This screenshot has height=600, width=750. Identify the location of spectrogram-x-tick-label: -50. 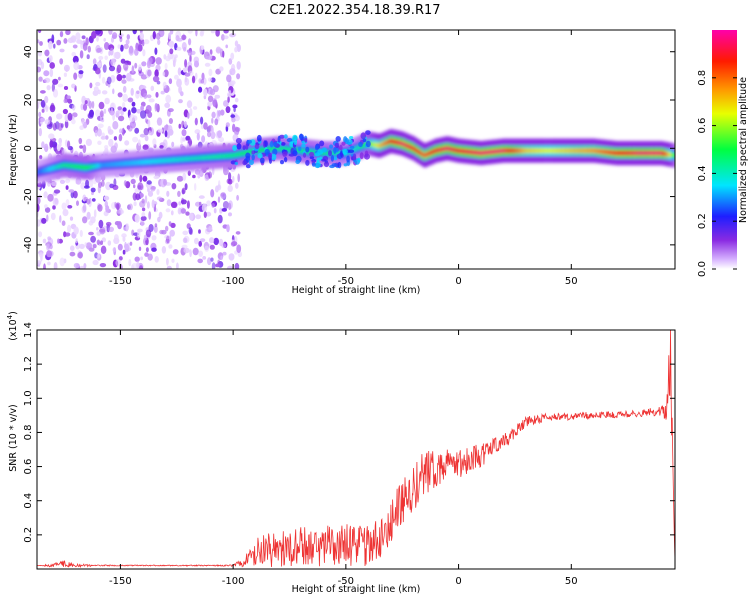
(346, 281).